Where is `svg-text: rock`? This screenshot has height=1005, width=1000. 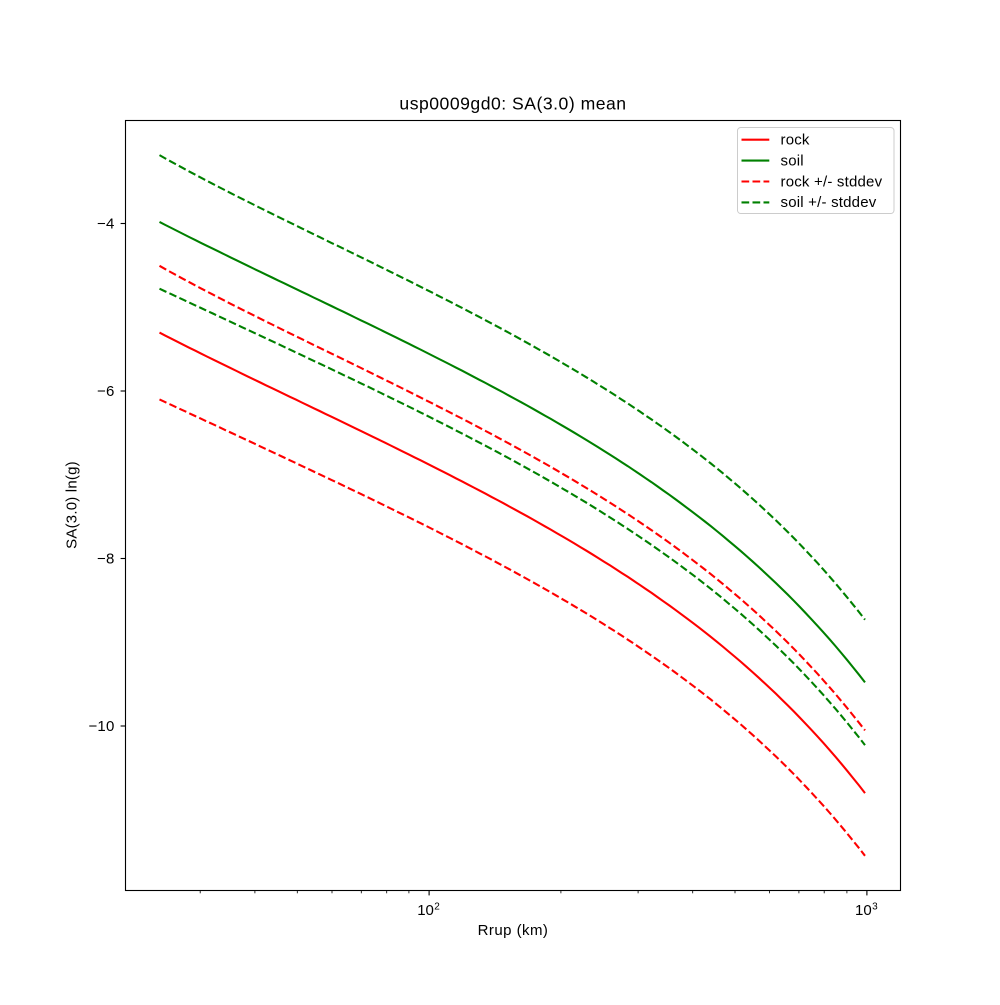 svg-text: rock is located at coordinates (795, 140).